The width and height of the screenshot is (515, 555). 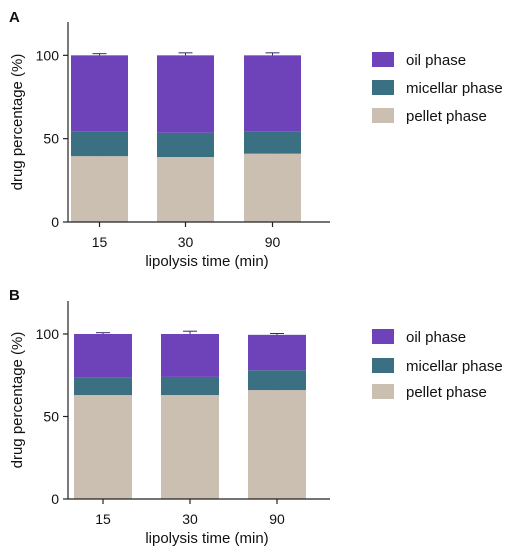 What do you see at coordinates (14, 17) in the screenshot?
I see `panel-label: A` at bounding box center [14, 17].